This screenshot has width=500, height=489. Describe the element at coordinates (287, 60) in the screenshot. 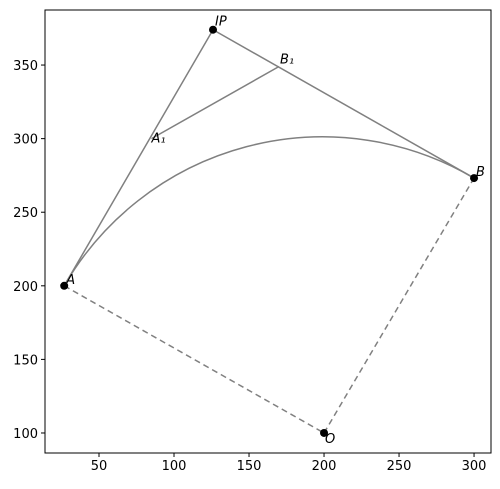

I see `point-label: B₁` at that location.